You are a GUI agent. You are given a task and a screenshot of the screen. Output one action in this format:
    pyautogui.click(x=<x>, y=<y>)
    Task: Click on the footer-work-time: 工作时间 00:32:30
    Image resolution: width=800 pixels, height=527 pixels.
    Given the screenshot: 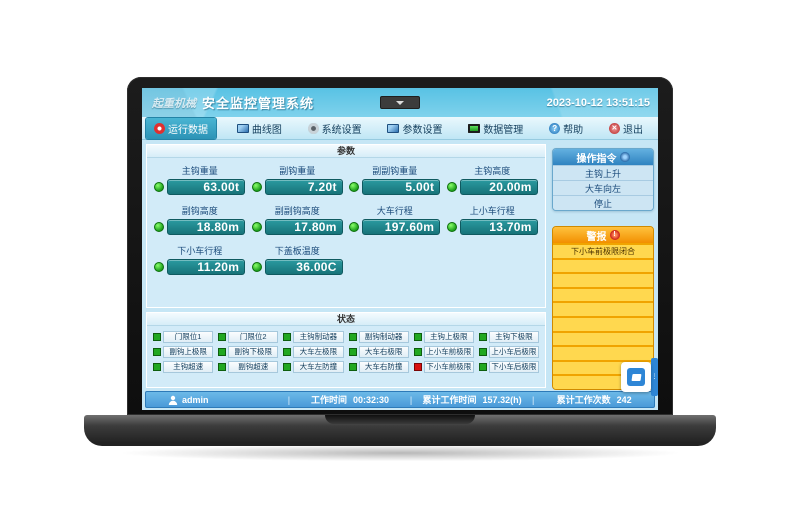 What is the action you would take?
    pyautogui.click(x=349, y=400)
    